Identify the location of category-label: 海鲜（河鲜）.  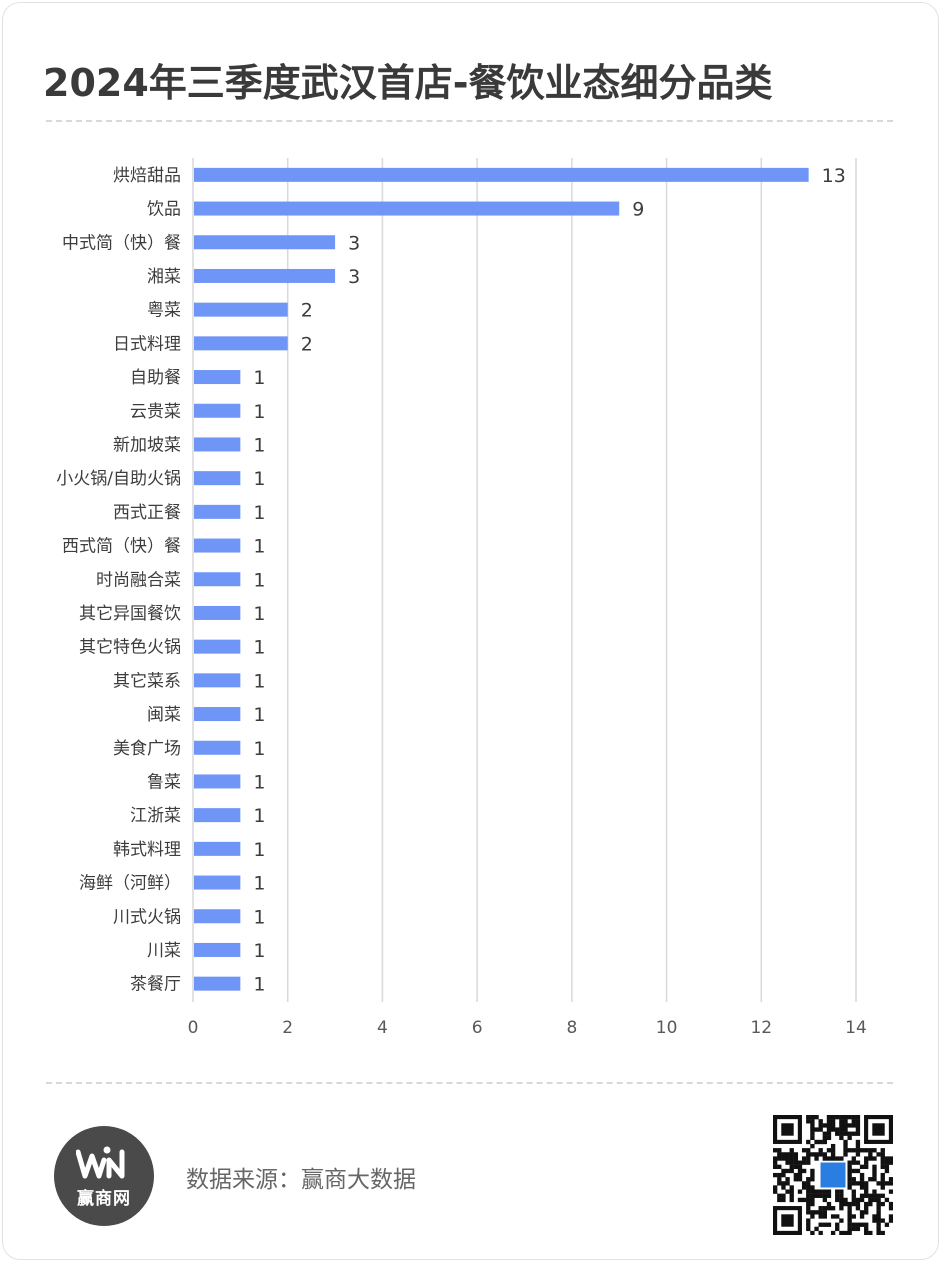
(130, 884).